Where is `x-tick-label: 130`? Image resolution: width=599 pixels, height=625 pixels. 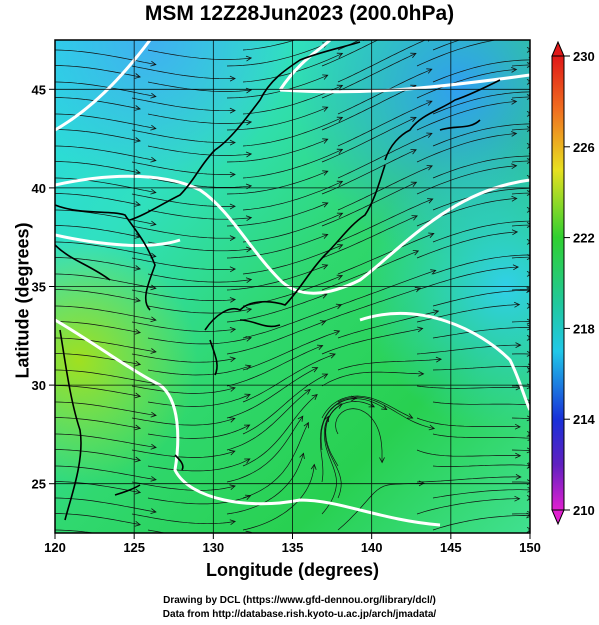 x-tick-label: 130 is located at coordinates (213, 547).